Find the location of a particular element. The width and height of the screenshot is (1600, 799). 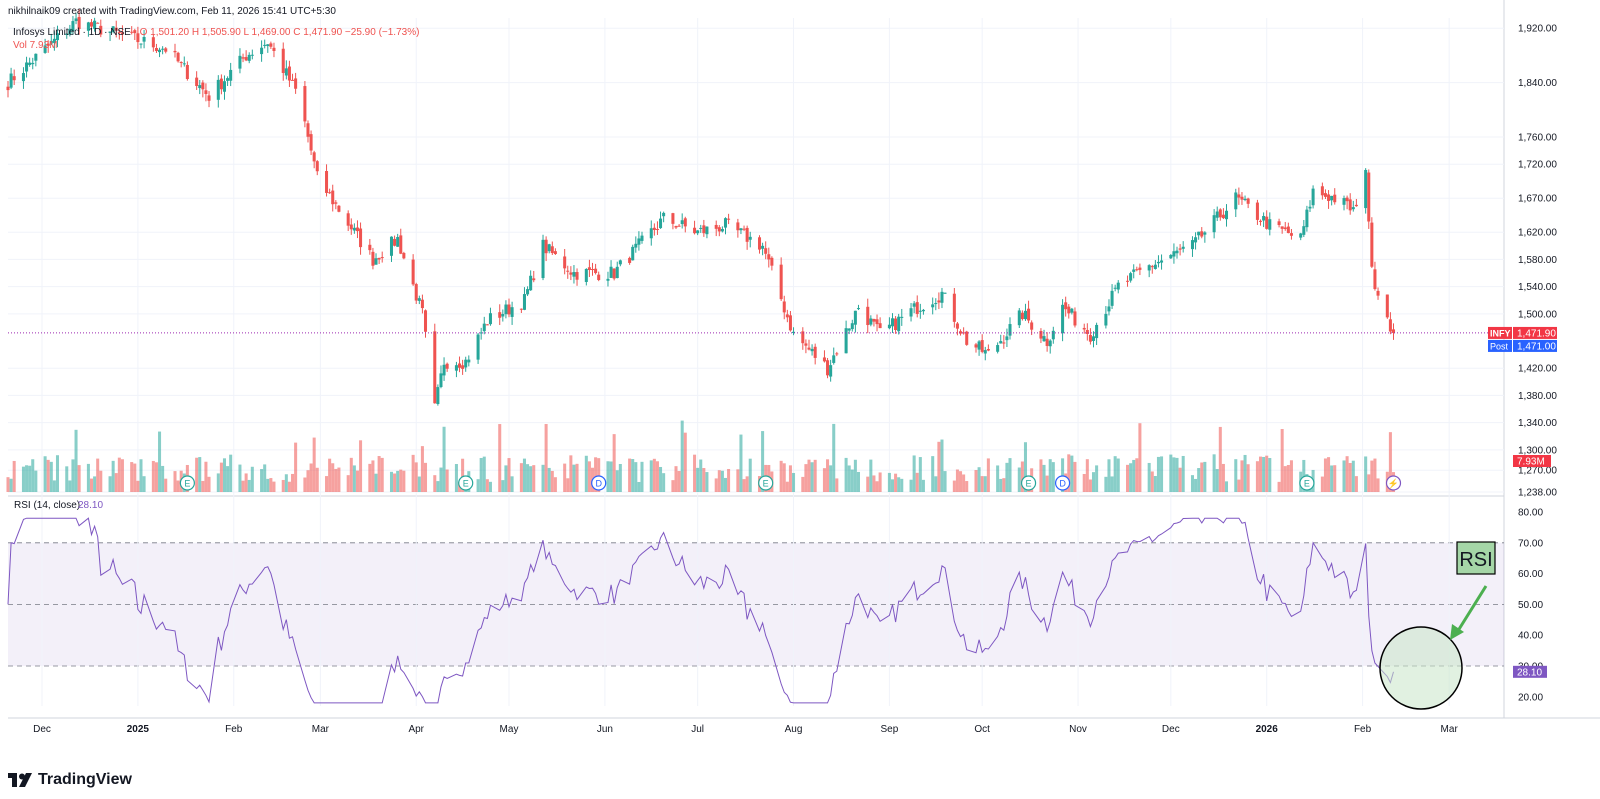

event-marker-circle is located at coordinates (466, 483).